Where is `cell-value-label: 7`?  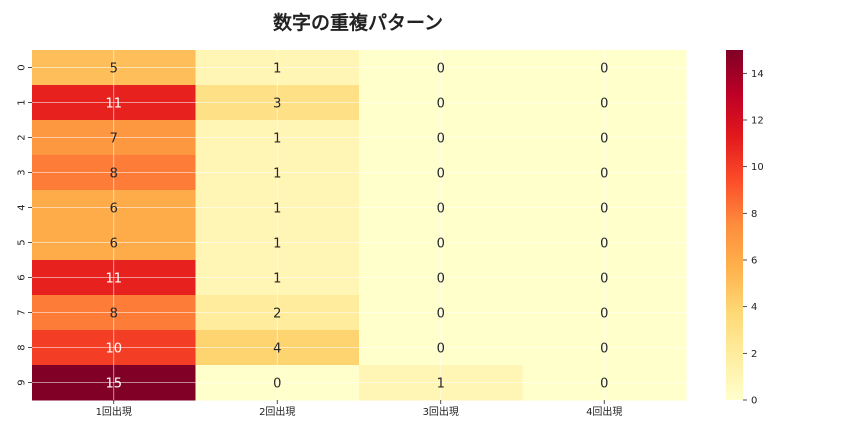
cell-value-label: 7 is located at coordinates (114, 139).